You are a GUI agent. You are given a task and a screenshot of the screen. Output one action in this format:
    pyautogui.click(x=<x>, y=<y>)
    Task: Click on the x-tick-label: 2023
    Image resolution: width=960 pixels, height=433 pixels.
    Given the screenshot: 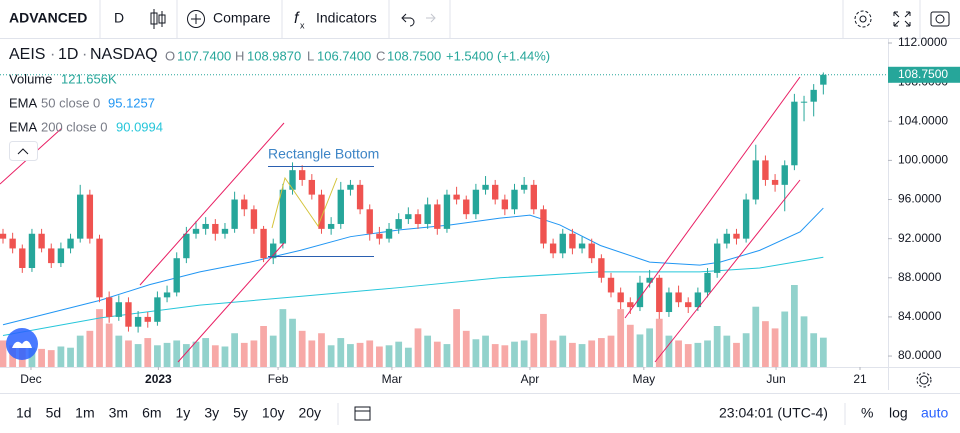 What is the action you would take?
    pyautogui.click(x=158, y=379)
    